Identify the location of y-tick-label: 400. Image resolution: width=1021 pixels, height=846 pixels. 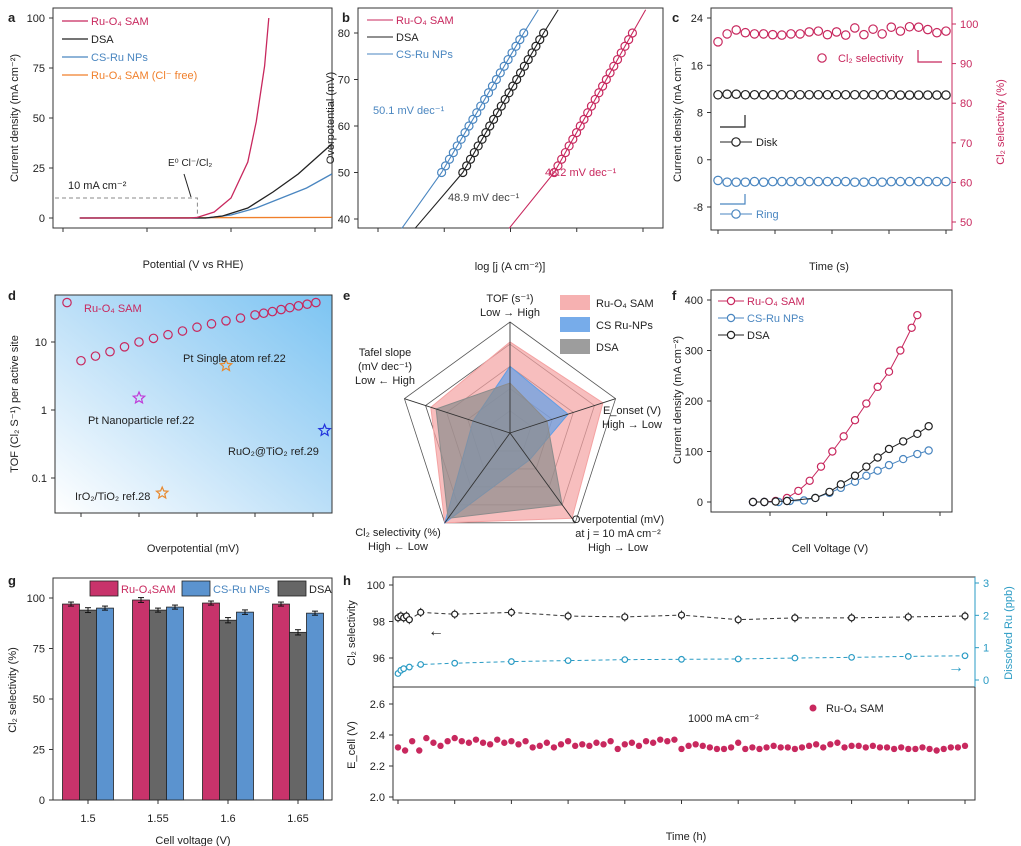
(694, 301).